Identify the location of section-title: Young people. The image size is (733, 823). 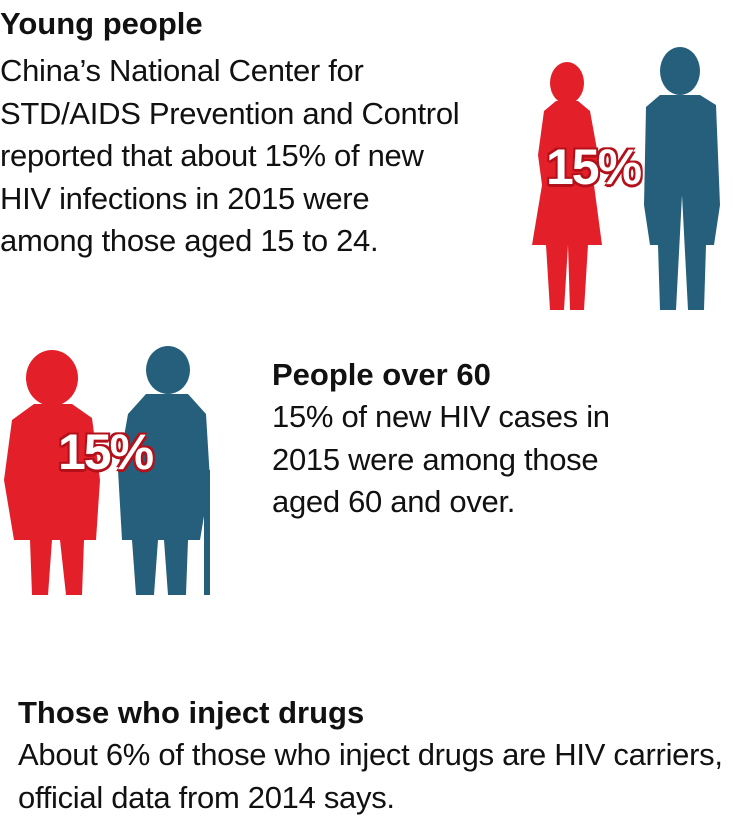
(101, 23).